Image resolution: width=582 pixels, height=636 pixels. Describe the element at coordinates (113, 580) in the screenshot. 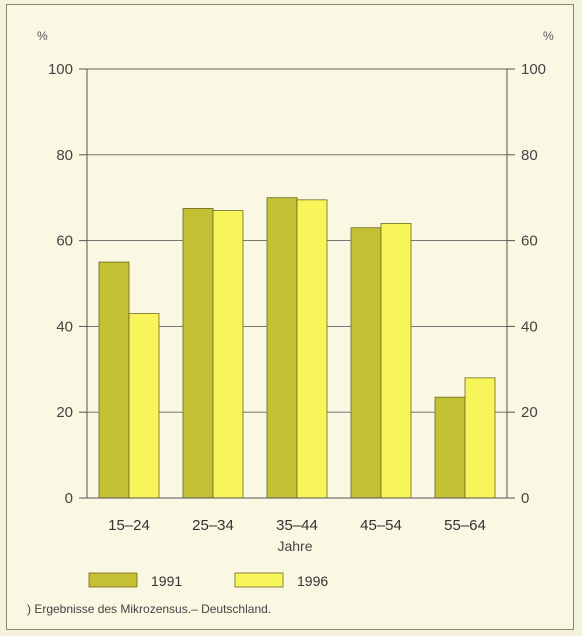

I see `legend-swatch-1991` at that location.